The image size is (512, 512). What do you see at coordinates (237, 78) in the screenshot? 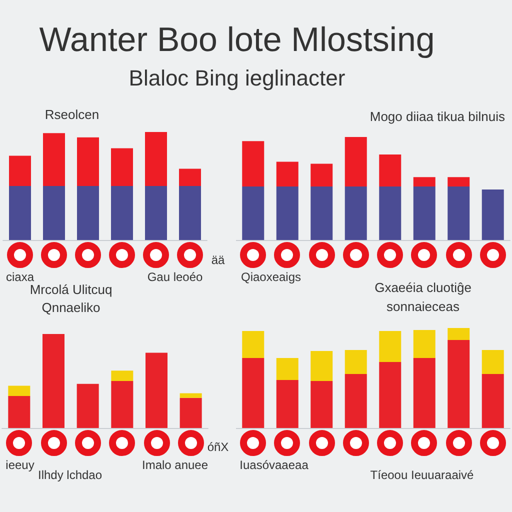
I see `text: Blaloc Bing ieglinacter` at bounding box center [237, 78].